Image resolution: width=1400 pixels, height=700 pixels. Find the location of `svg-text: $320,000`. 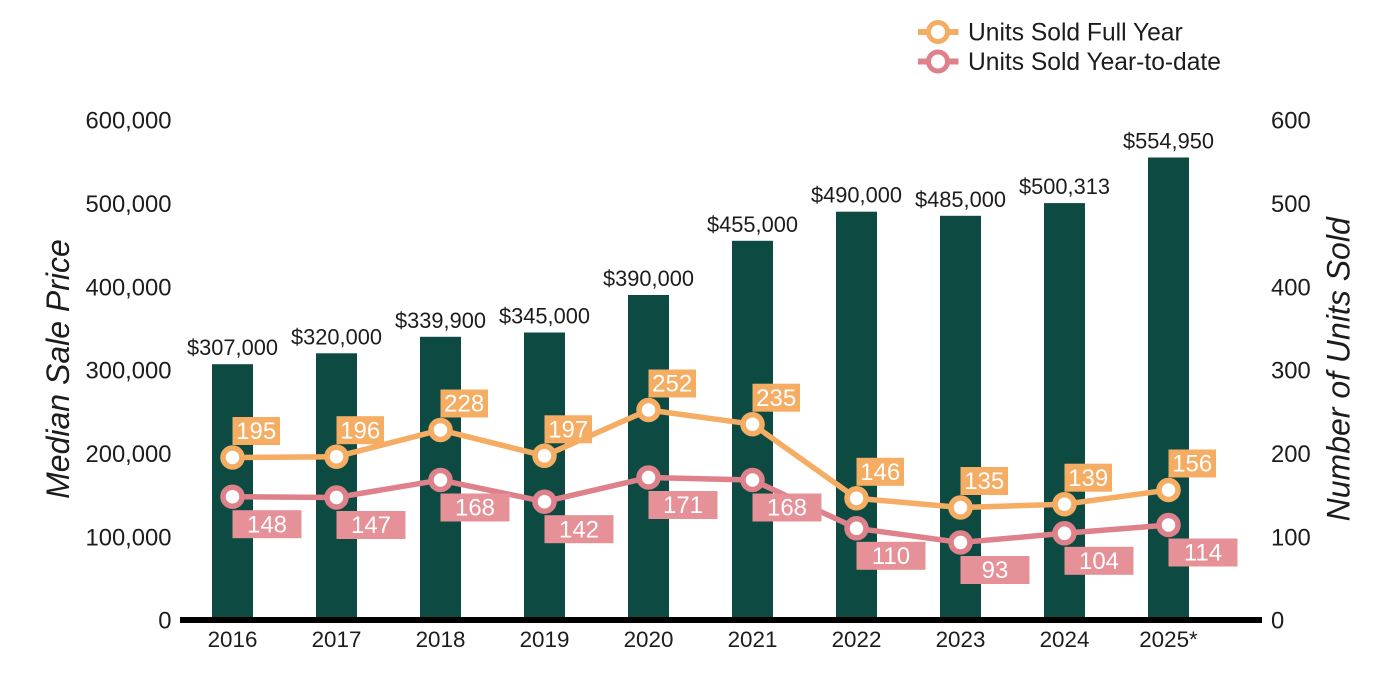

svg-text: $320,000 is located at coordinates (336, 336).